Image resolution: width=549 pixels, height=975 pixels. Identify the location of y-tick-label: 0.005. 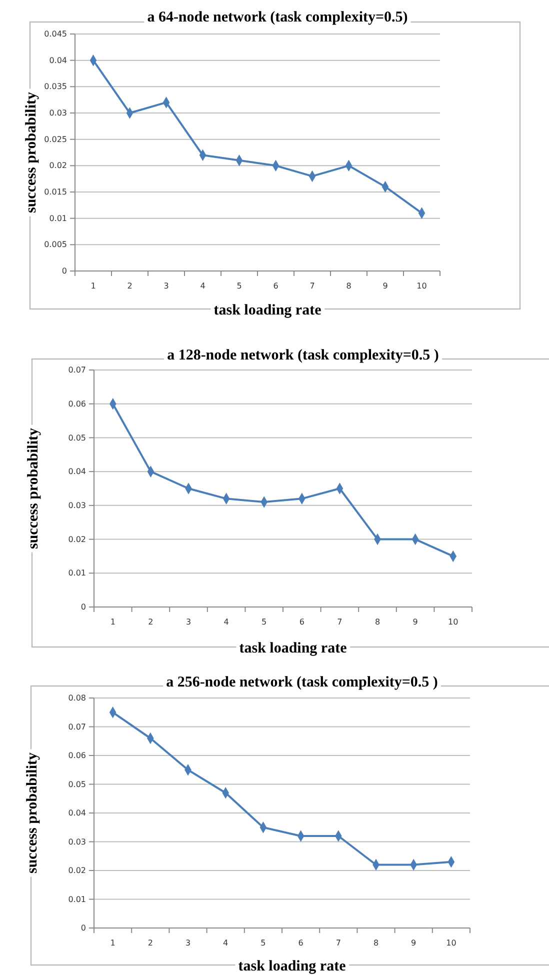
(55, 245).